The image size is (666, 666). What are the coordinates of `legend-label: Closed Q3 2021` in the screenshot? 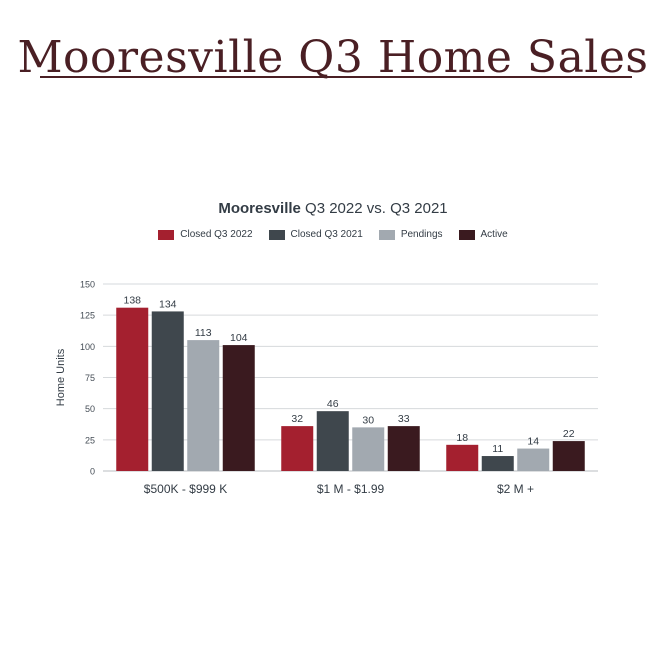 It's located at (326, 234).